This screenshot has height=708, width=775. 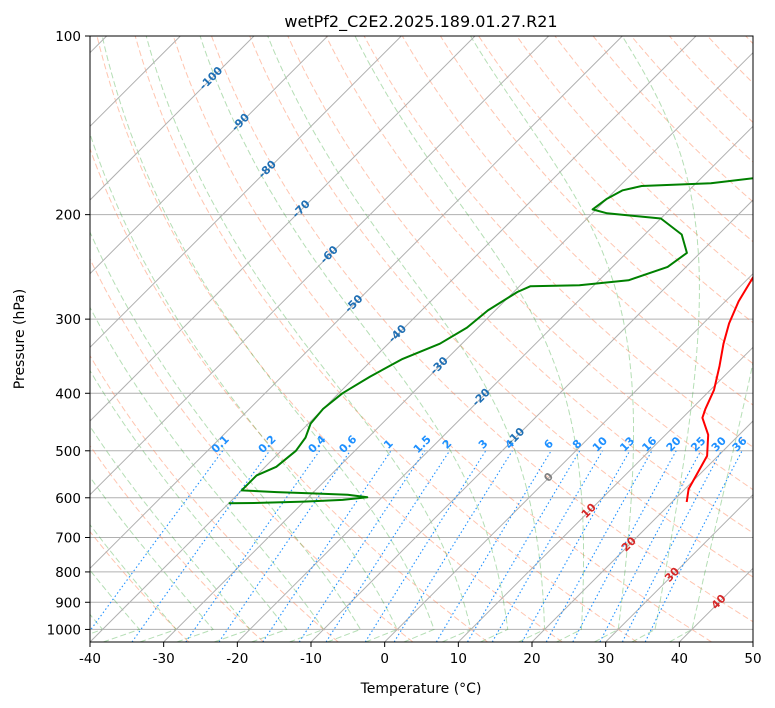 I want to click on x-tick-label: 0, so click(x=384, y=659).